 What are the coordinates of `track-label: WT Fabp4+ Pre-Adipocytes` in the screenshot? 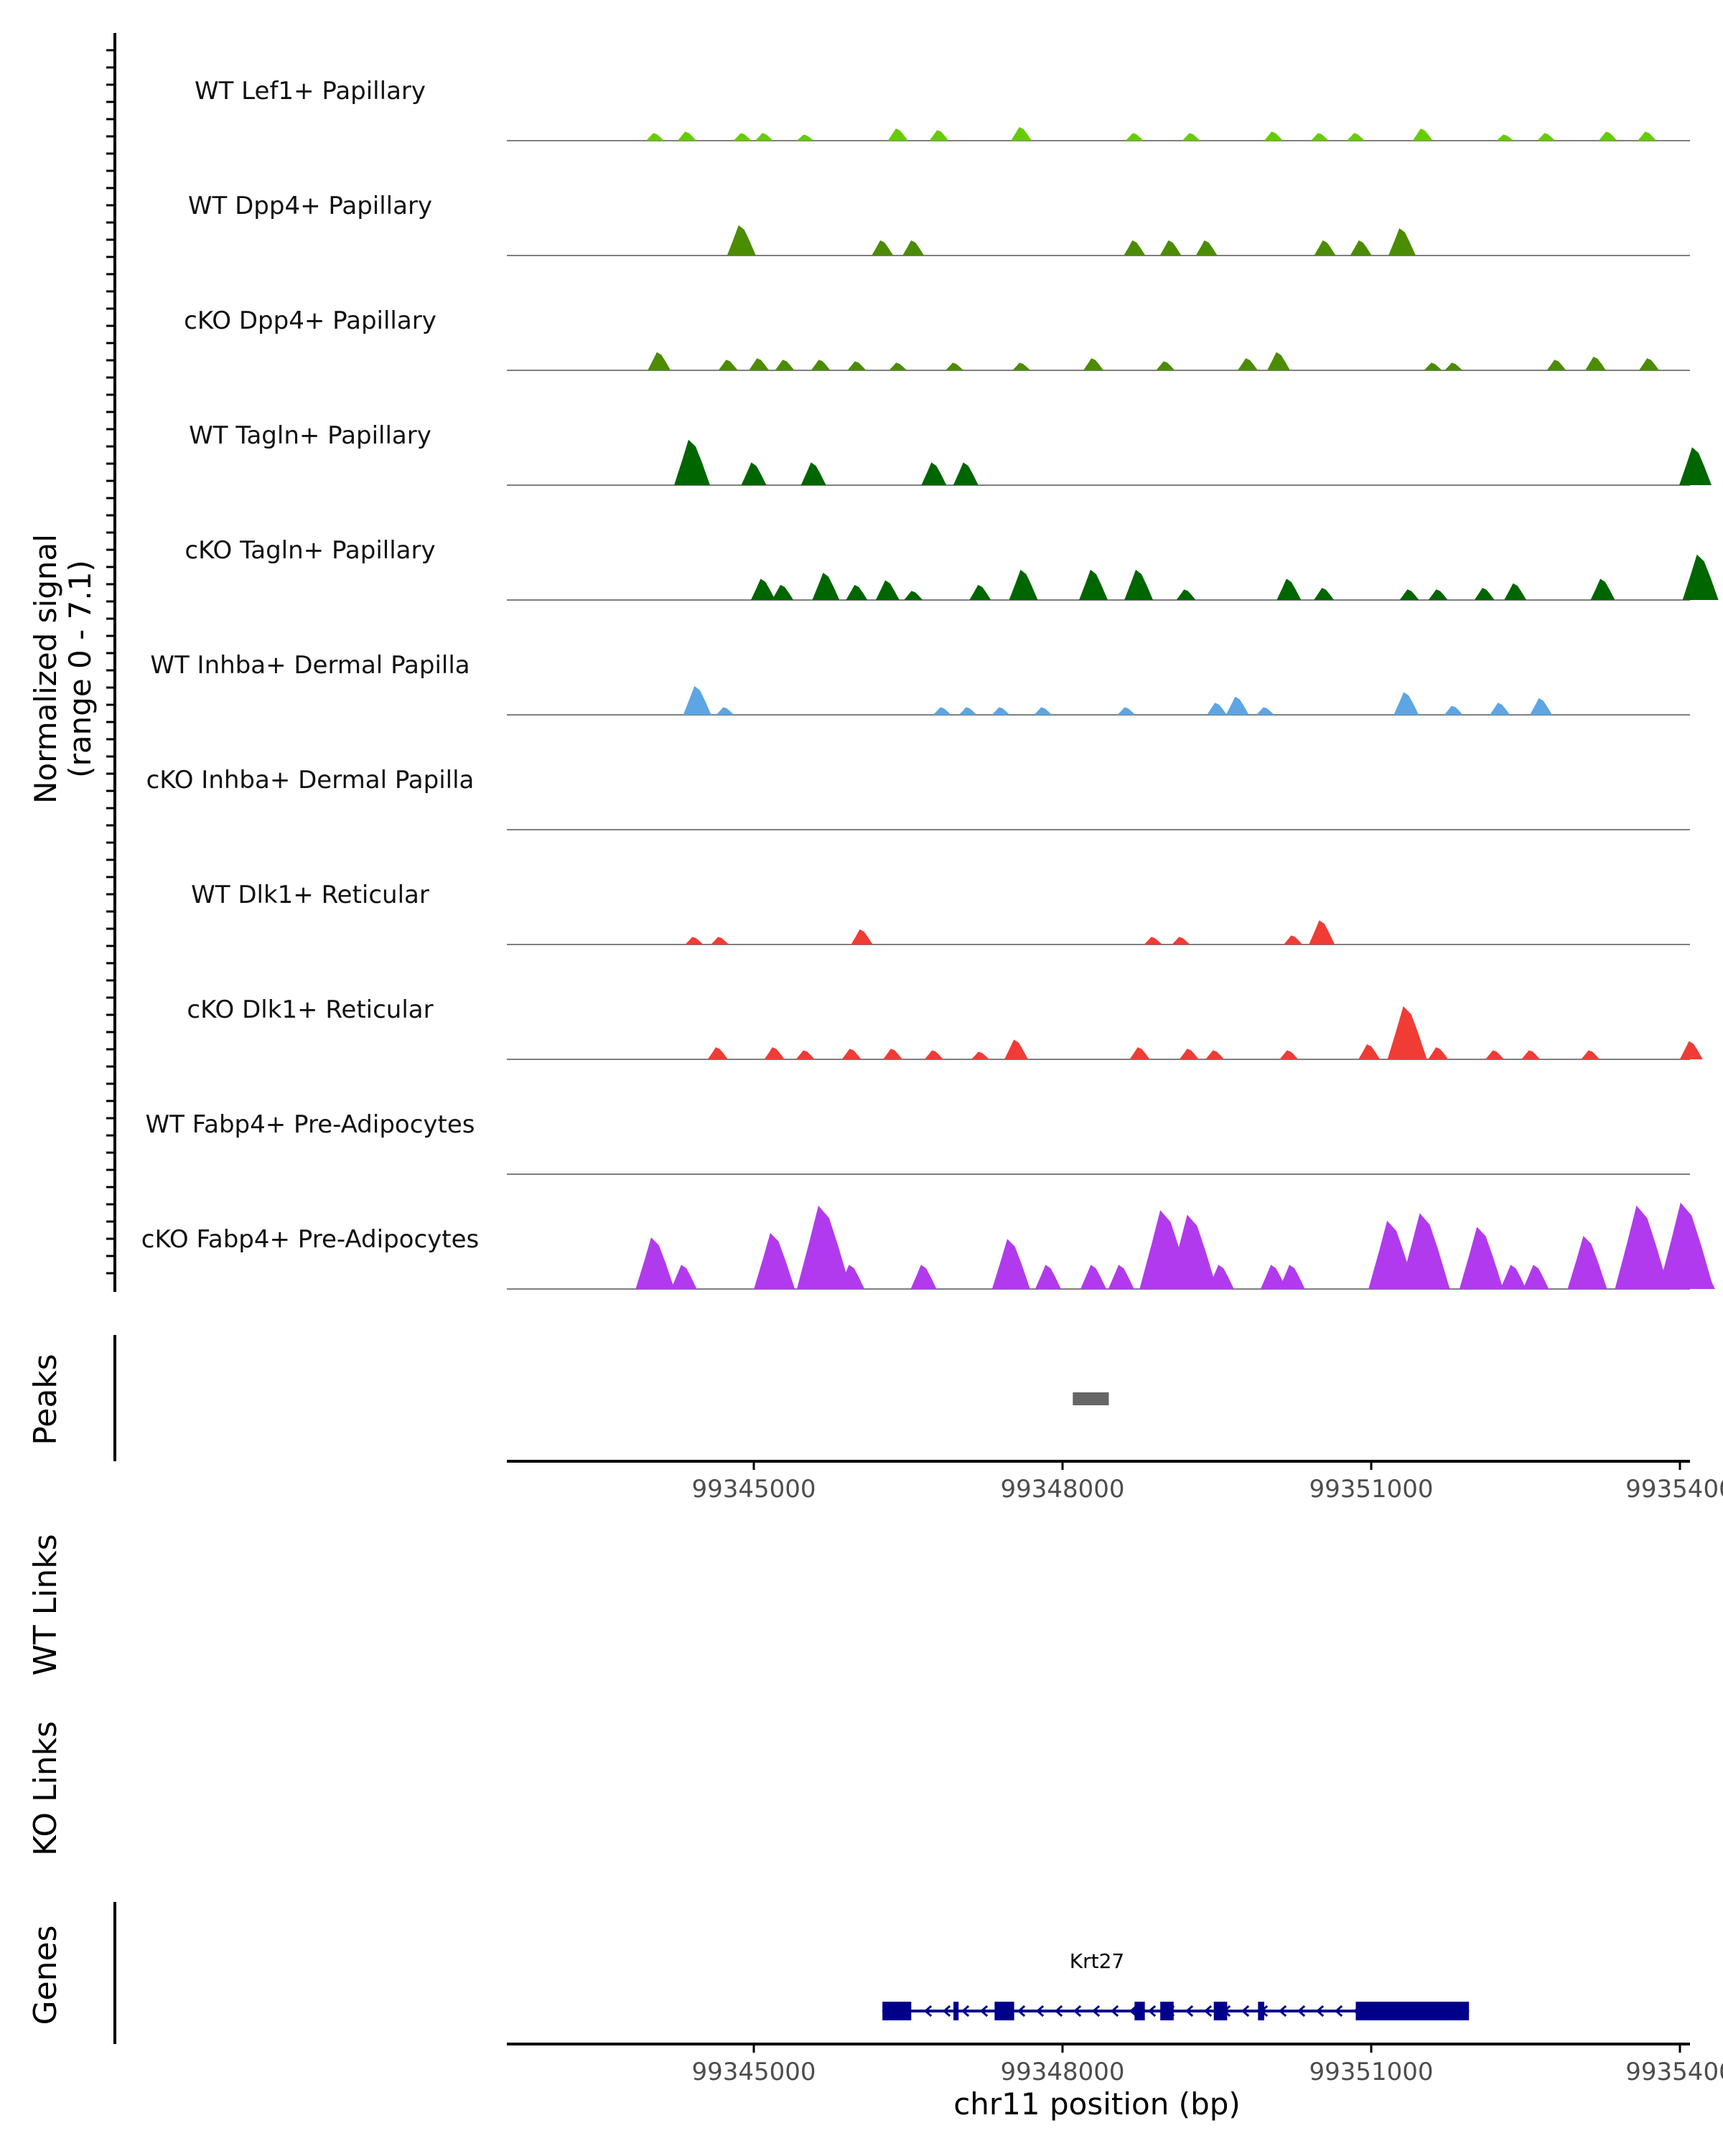 It's located at (310, 1124).